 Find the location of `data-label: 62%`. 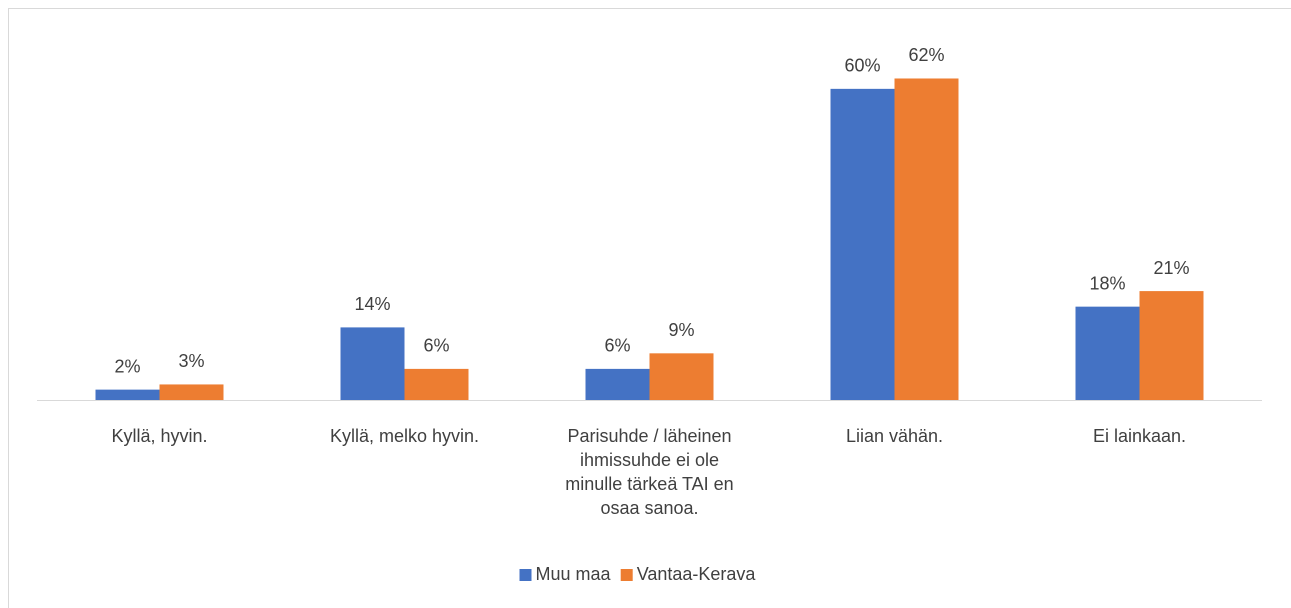

data-label: 62% is located at coordinates (926, 55).